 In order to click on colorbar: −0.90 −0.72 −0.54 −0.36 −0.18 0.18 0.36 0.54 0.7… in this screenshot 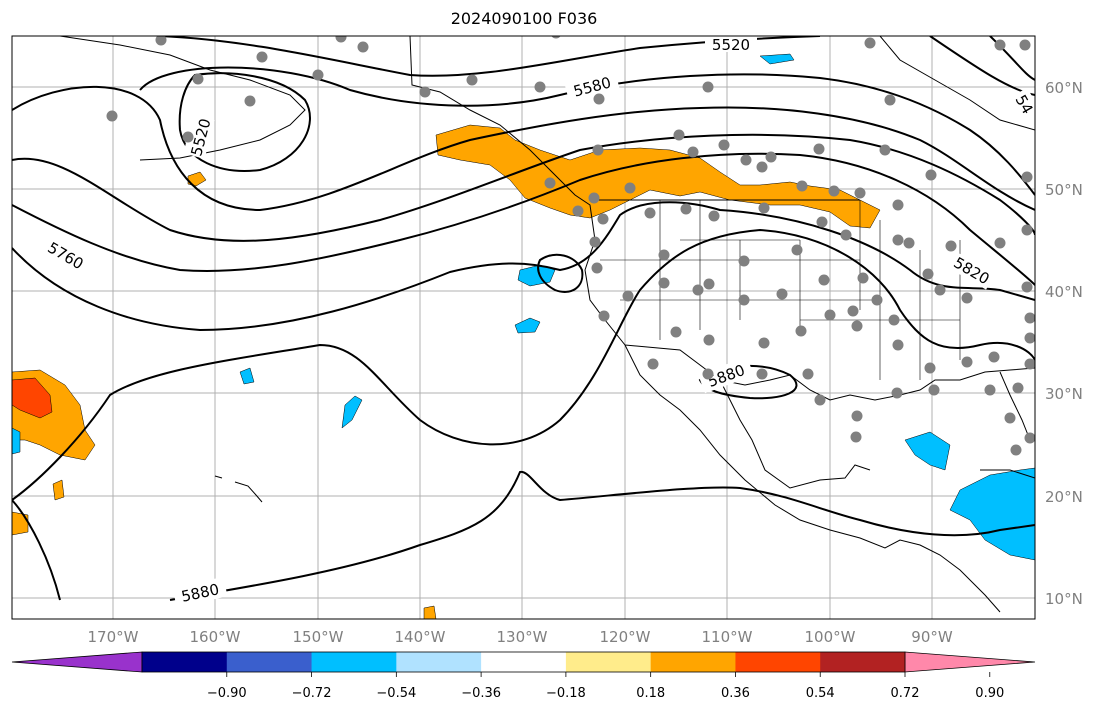, I will do `click(523, 676)`.